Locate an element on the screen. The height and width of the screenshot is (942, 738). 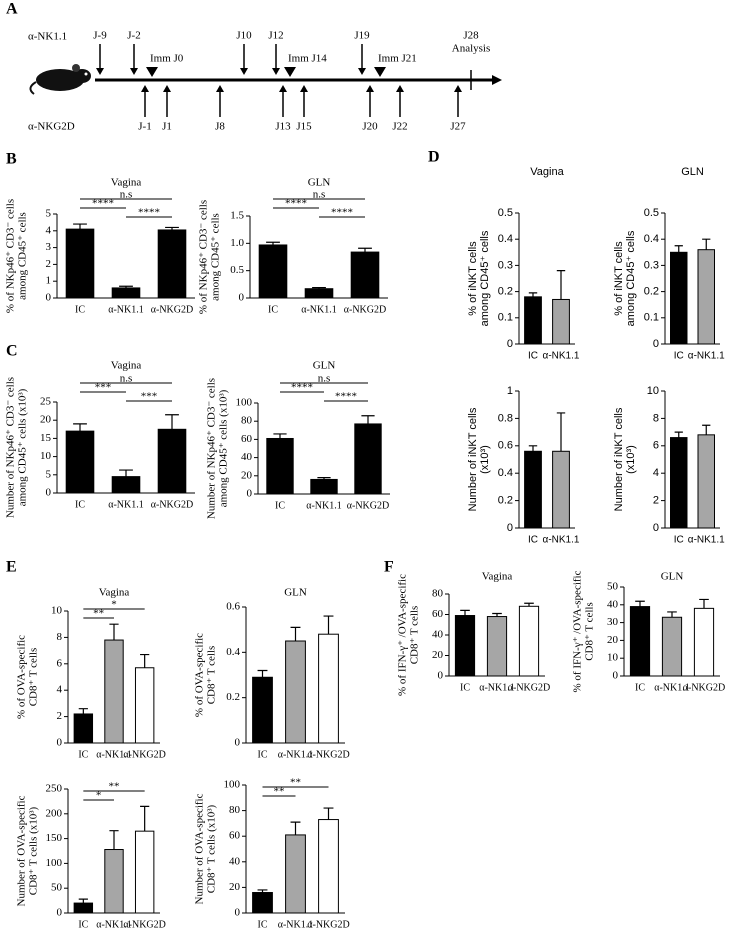
y-axis-label: CD8⁺ T cells is located at coordinates (415, 635).